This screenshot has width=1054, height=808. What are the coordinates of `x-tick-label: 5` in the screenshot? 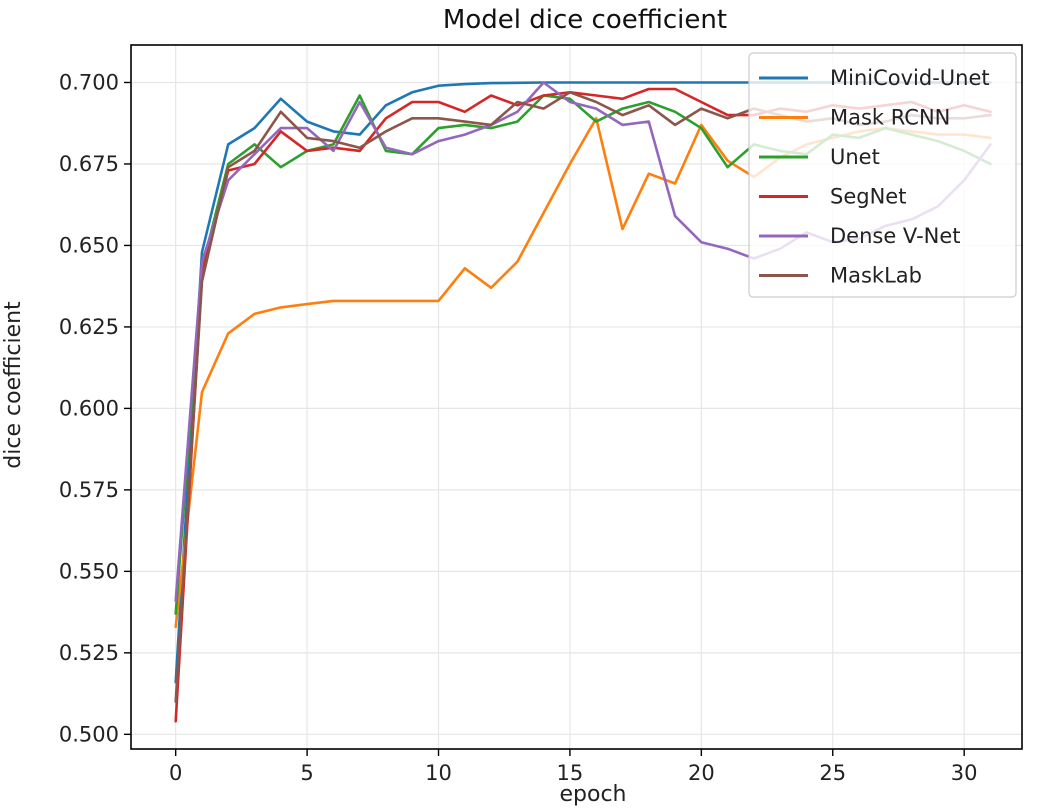 It's located at (306, 773).